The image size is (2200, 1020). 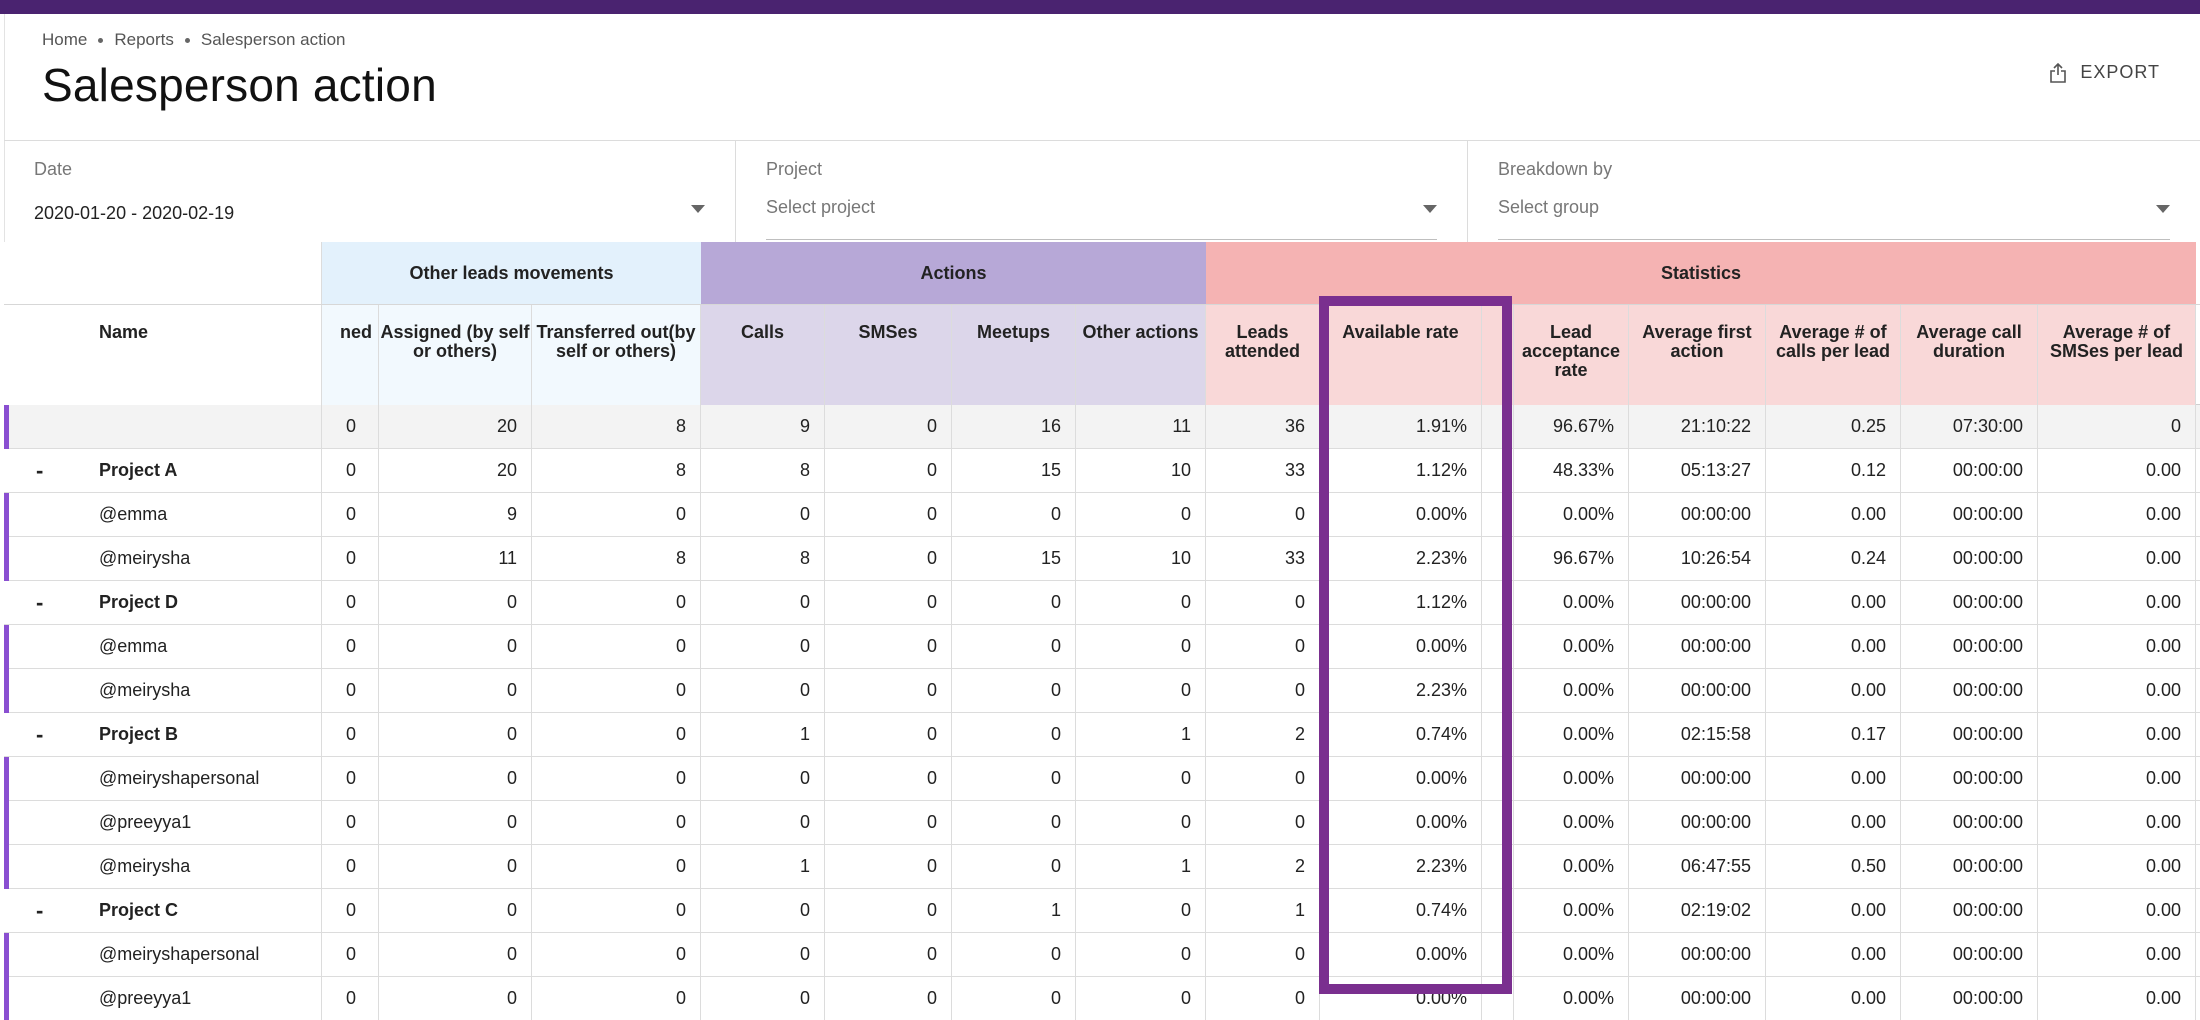 What do you see at coordinates (1833, 470) in the screenshot?
I see `cell-average-calls-per-lead: 0.12` at bounding box center [1833, 470].